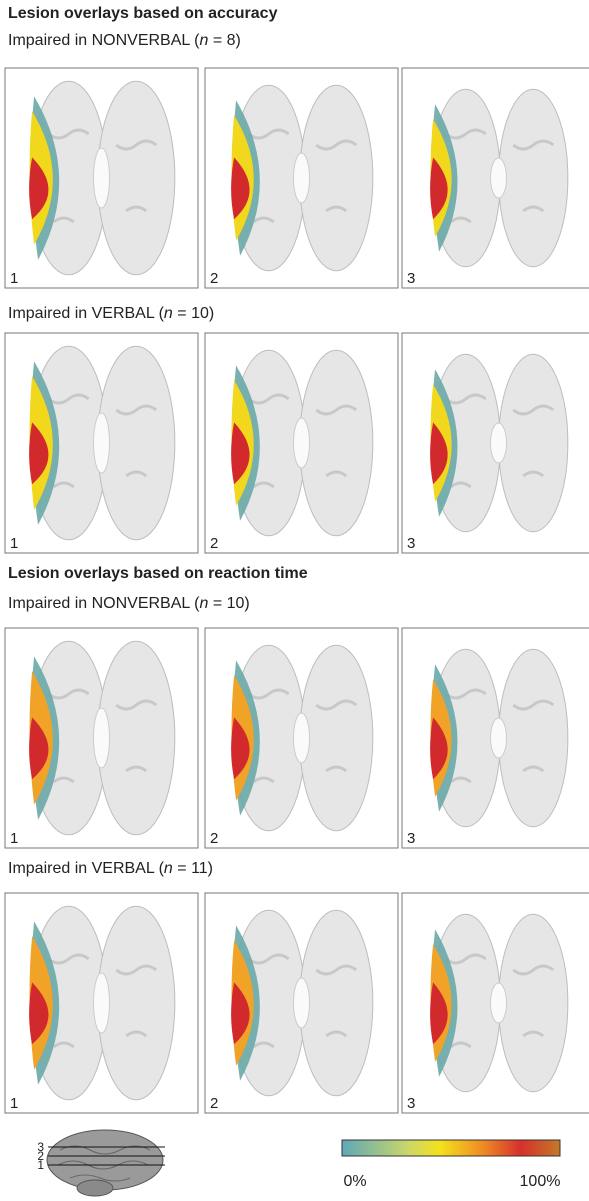 The height and width of the screenshot is (1201, 589). I want to click on subtitle-part: = 8), so click(224, 40).